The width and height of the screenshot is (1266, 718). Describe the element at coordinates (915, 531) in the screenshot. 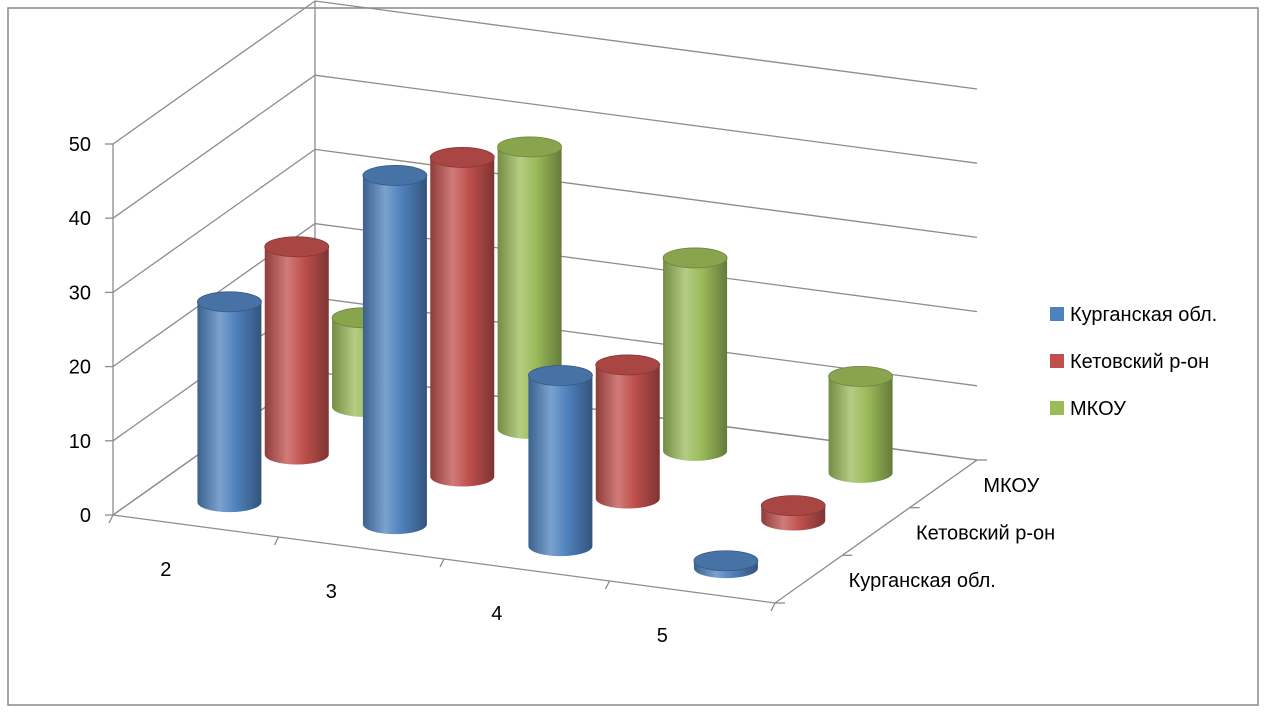

I see `depth-axis: Курганская обл. Кетовский р-он МКОУ` at that location.